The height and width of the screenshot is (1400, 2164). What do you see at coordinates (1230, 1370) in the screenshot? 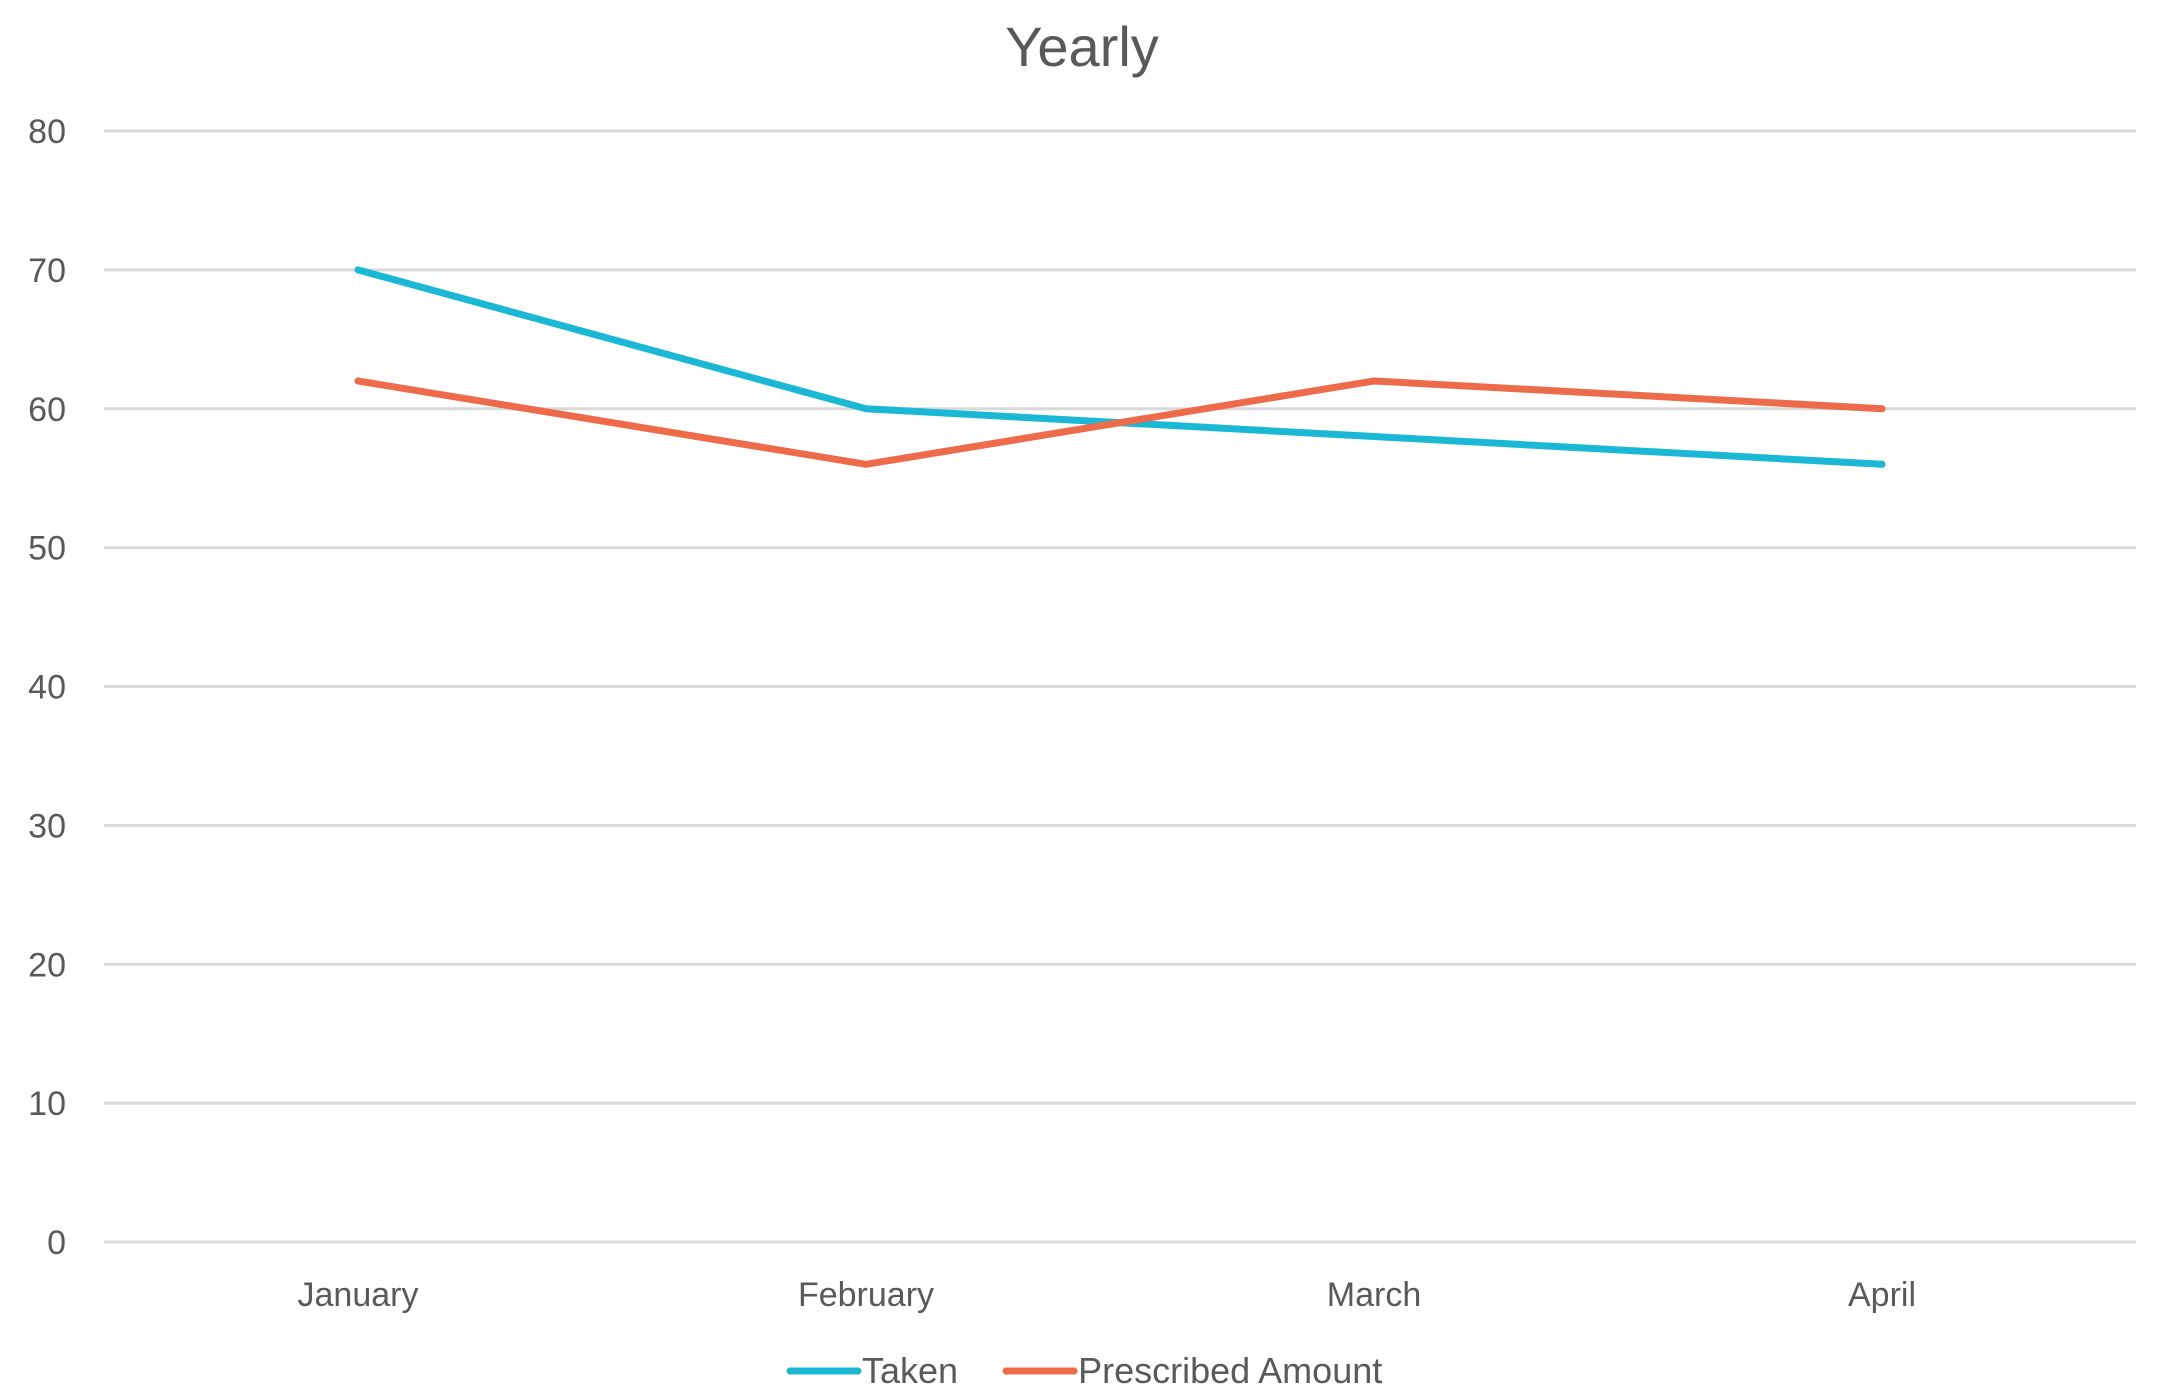
I see `legend-label-2: Prescribed Amount` at bounding box center [1230, 1370].